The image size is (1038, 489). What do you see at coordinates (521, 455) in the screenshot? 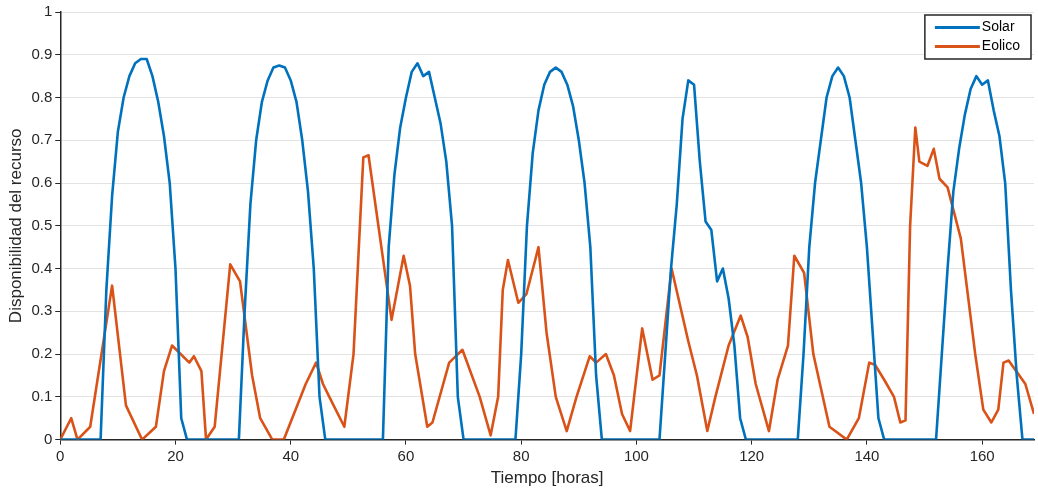
I see `x-tick-label: 80` at bounding box center [521, 455].